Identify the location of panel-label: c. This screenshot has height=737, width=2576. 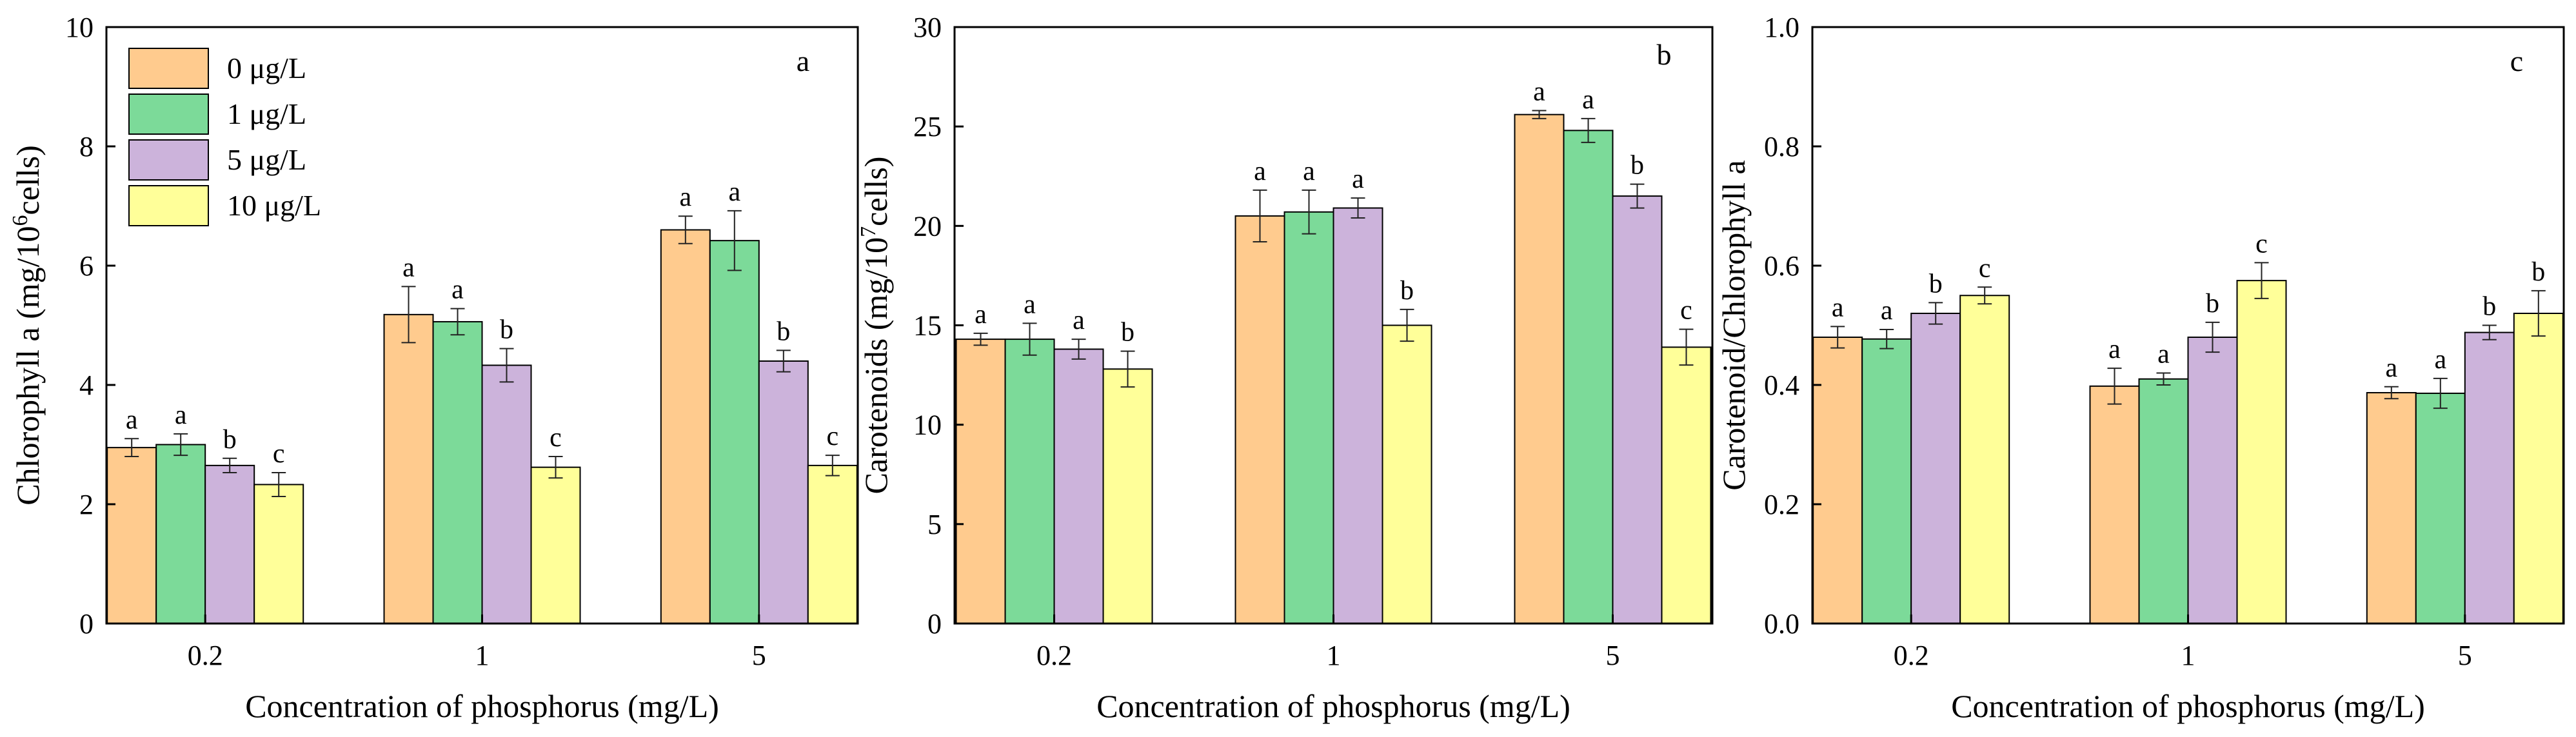
(2516, 61).